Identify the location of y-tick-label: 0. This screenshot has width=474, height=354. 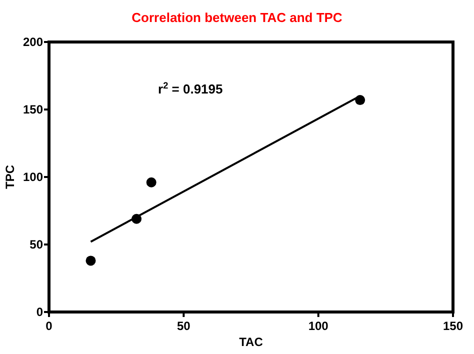
(40, 312).